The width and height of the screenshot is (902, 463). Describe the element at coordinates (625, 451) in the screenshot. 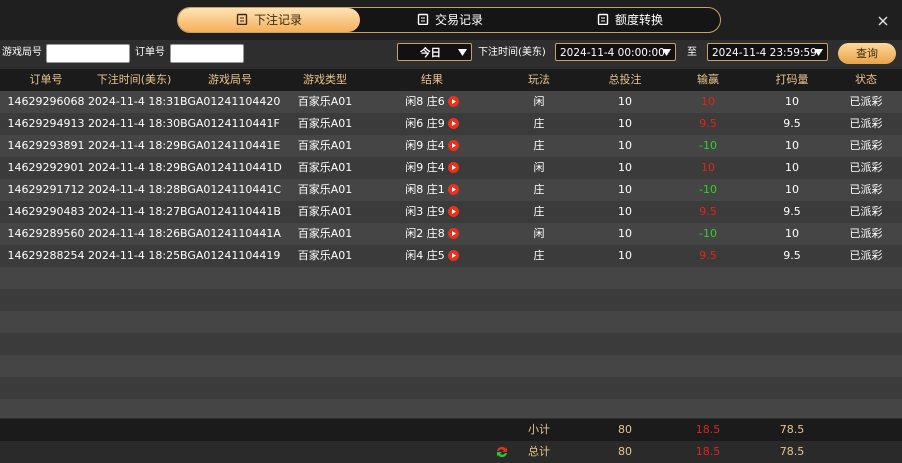

I see `summary-total-bet: 80` at that location.